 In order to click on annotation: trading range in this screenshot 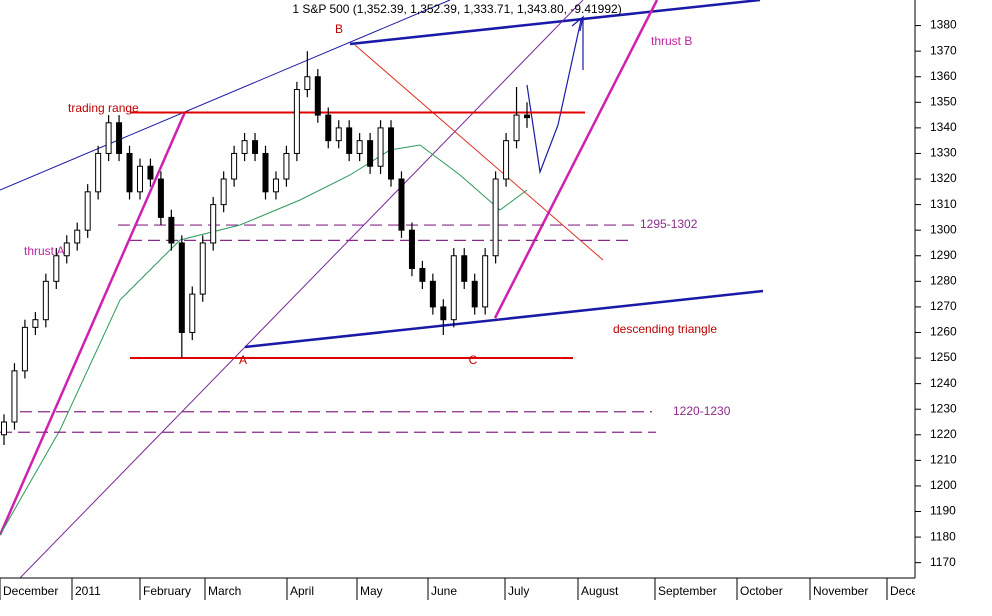, I will do `click(103, 108)`.